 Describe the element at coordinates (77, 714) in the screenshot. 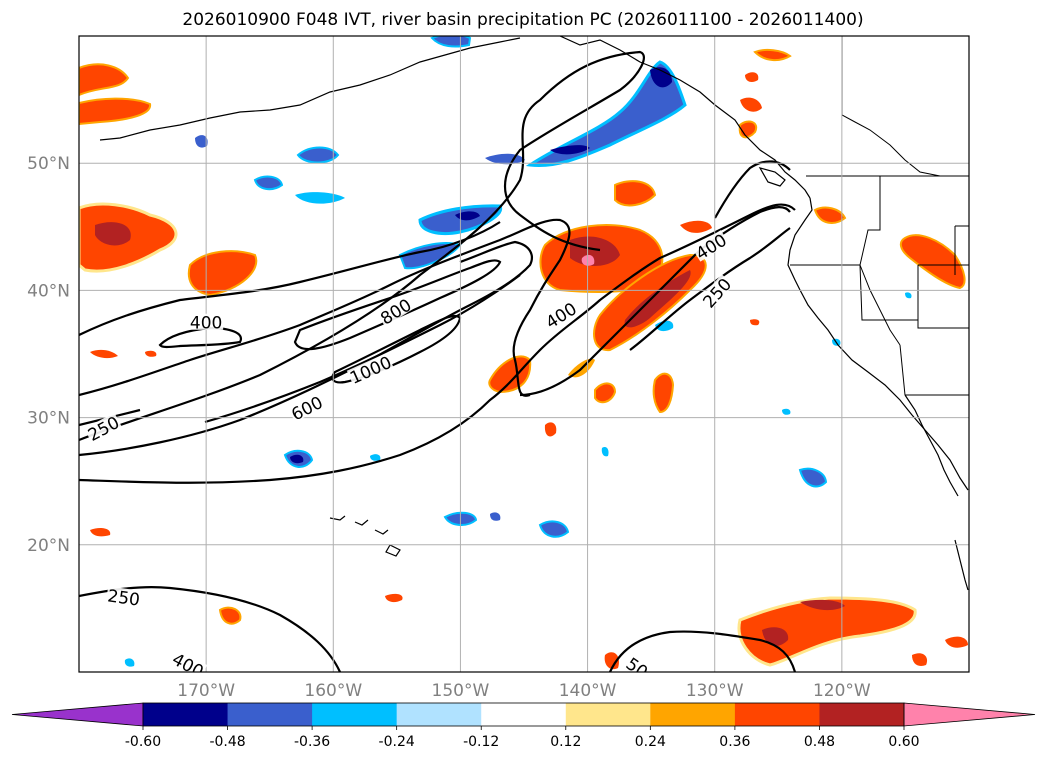

I see `colorbar-extend-low` at that location.